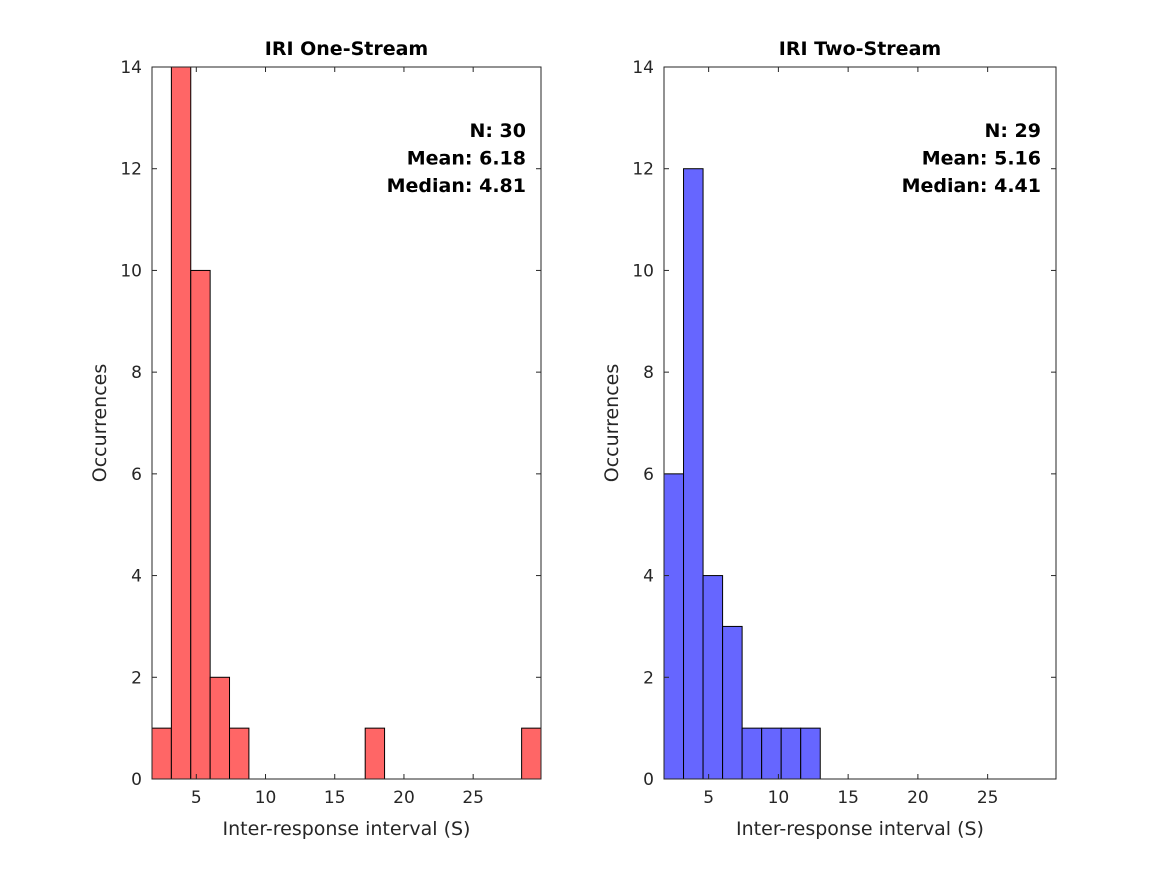  I want to click on stats-annotation: Median: 4.81, so click(456, 186).